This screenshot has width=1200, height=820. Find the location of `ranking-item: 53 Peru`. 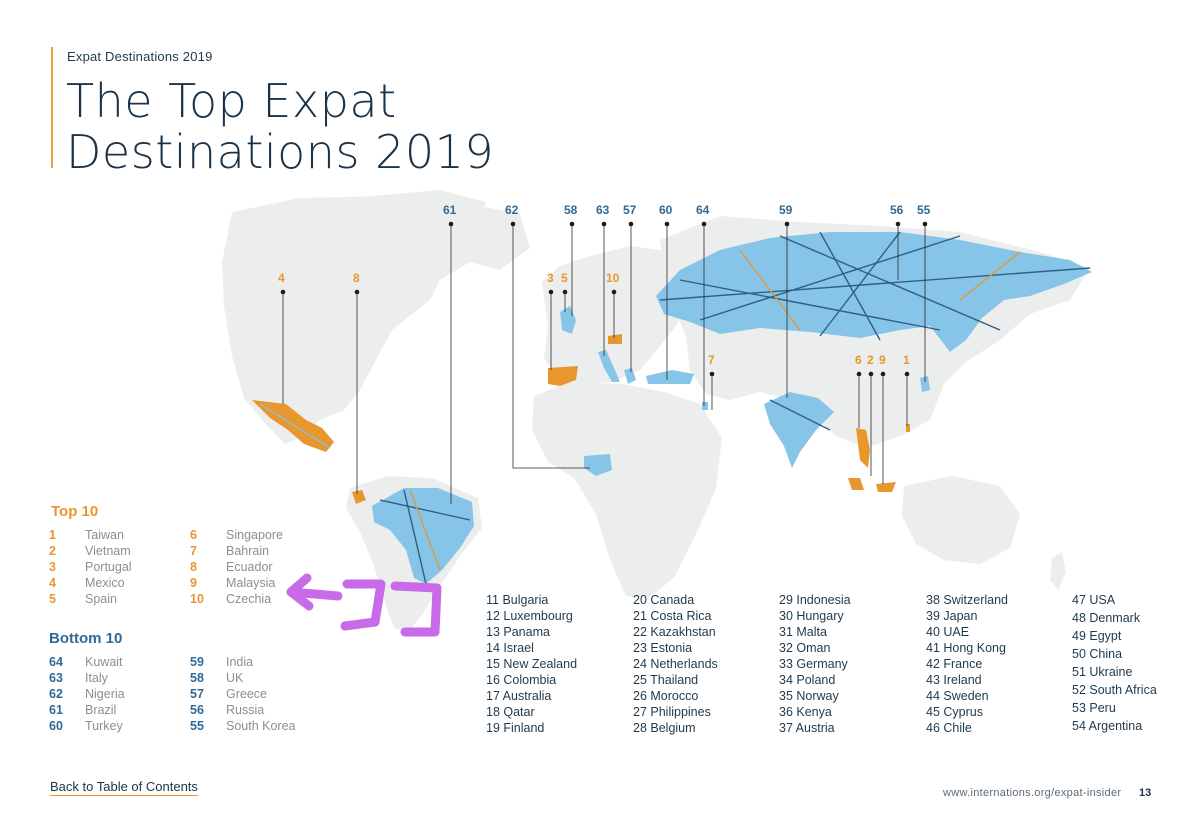

ranking-item: 53 Peru is located at coordinates (1094, 708).